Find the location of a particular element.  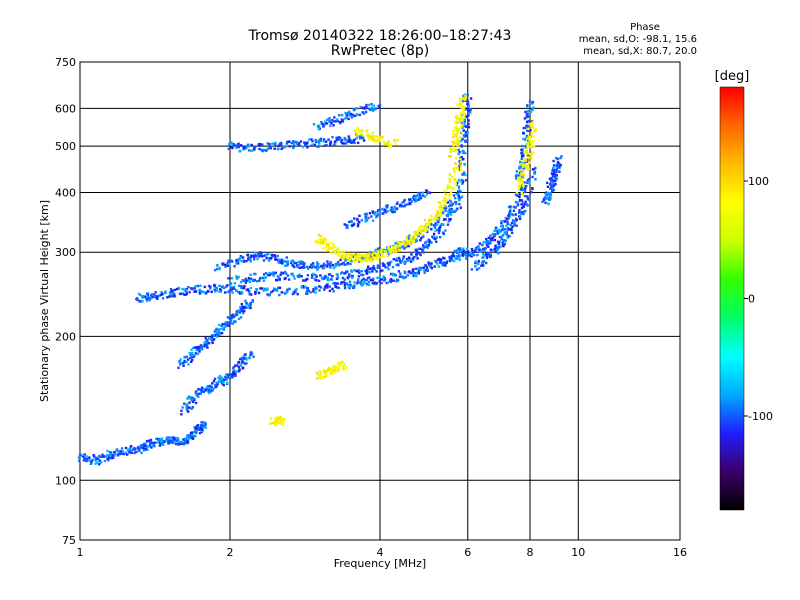

y-tick-label: 400 is located at coordinates (65, 192).